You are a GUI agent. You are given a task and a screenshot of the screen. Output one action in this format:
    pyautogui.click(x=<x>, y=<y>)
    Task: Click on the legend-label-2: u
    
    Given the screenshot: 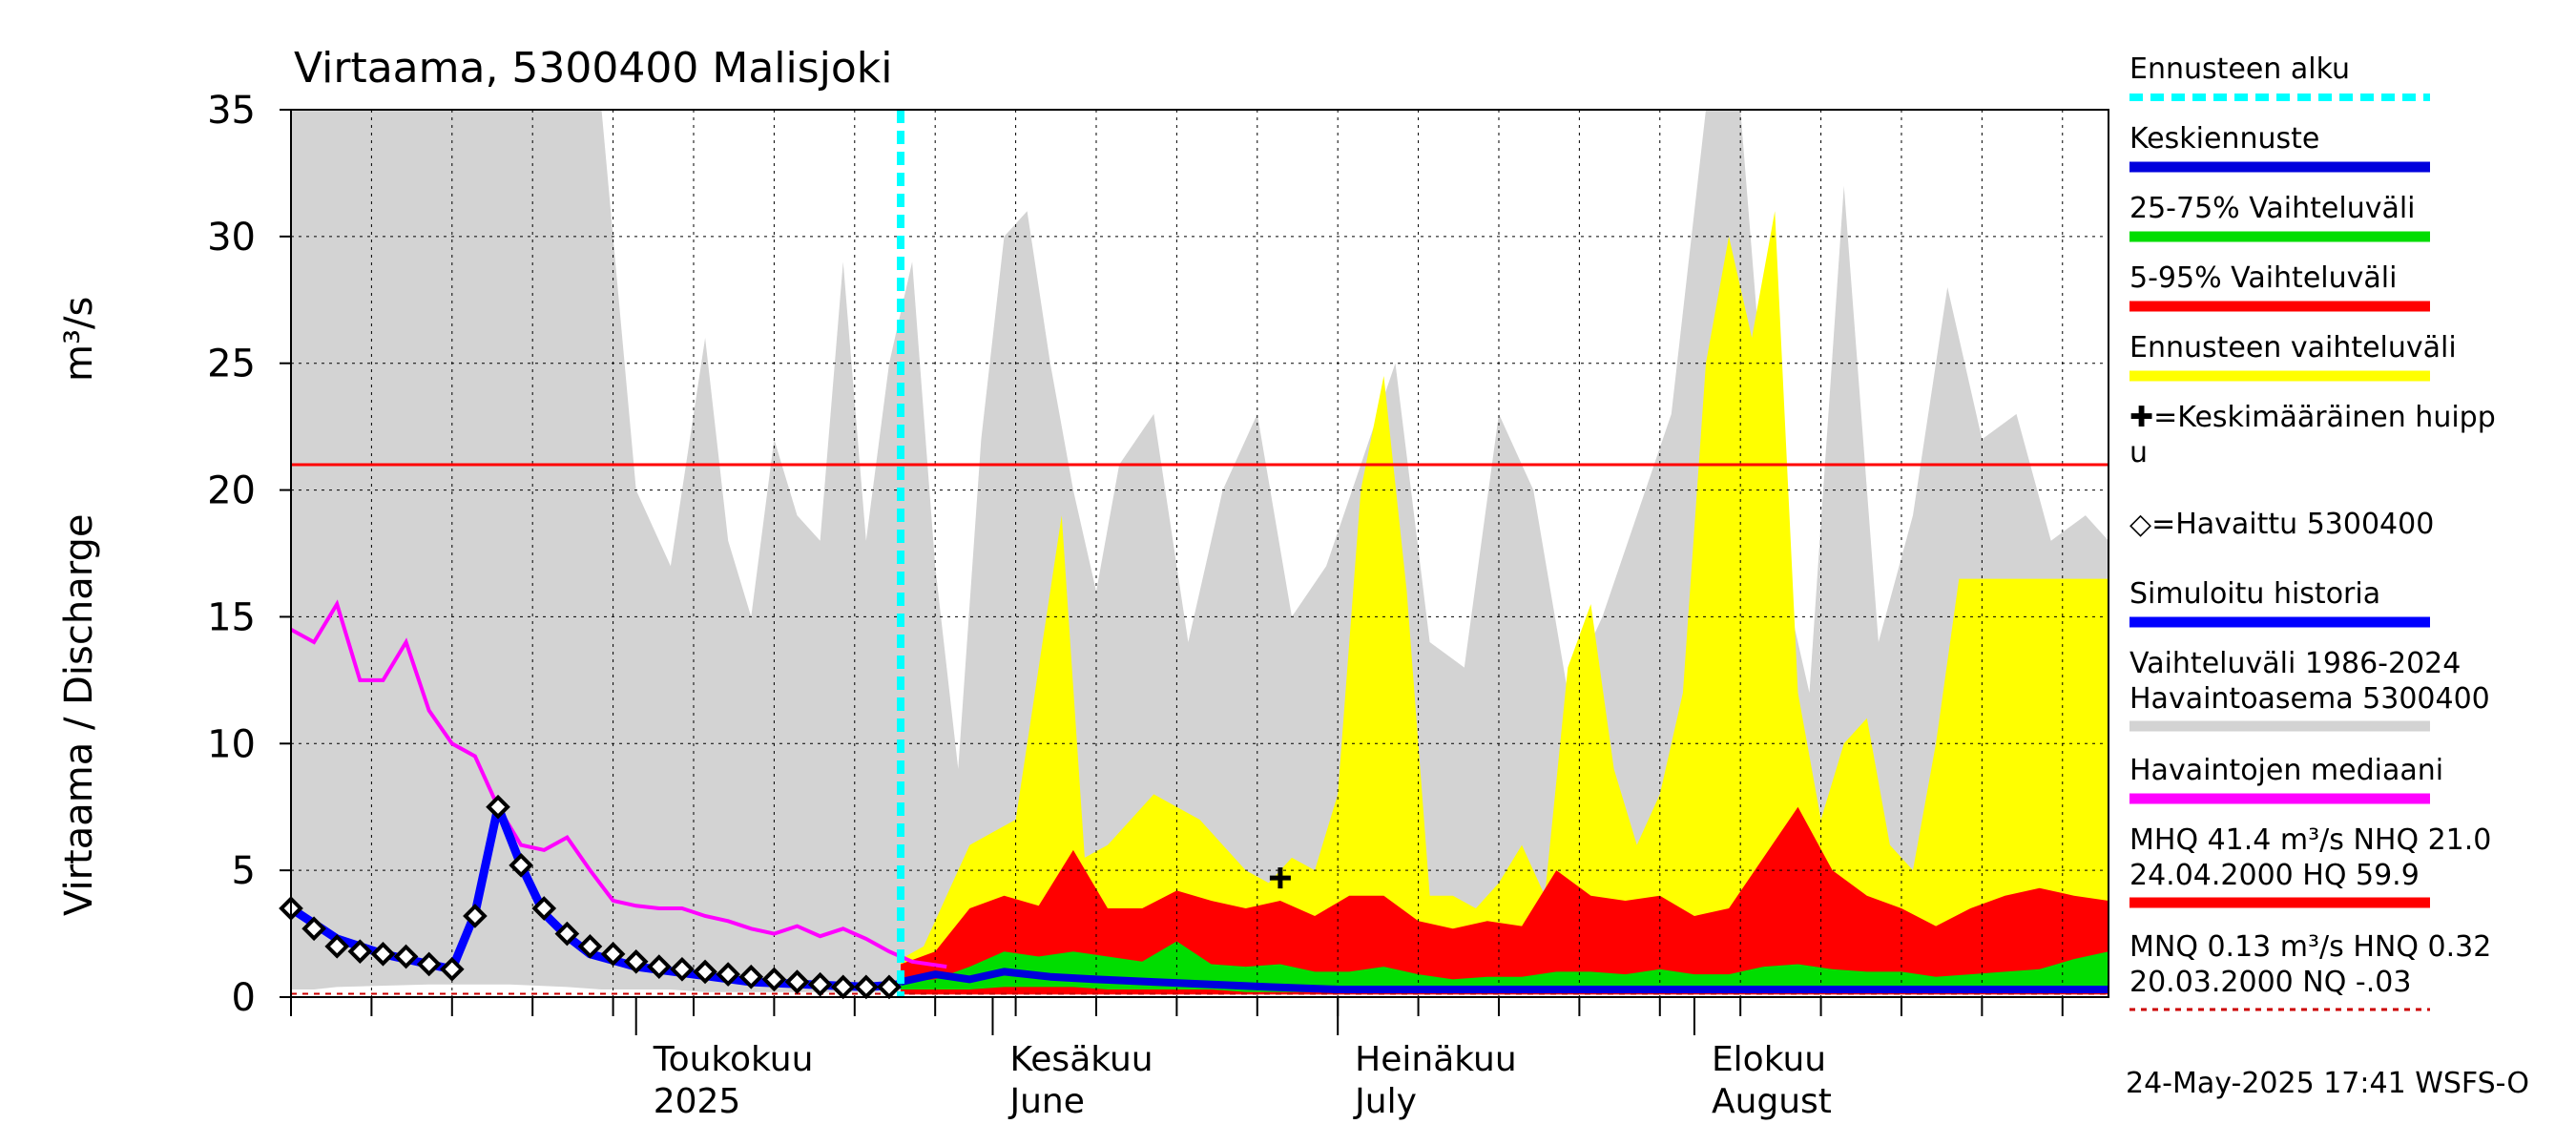 What is the action you would take?
    pyautogui.click(x=2138, y=453)
    